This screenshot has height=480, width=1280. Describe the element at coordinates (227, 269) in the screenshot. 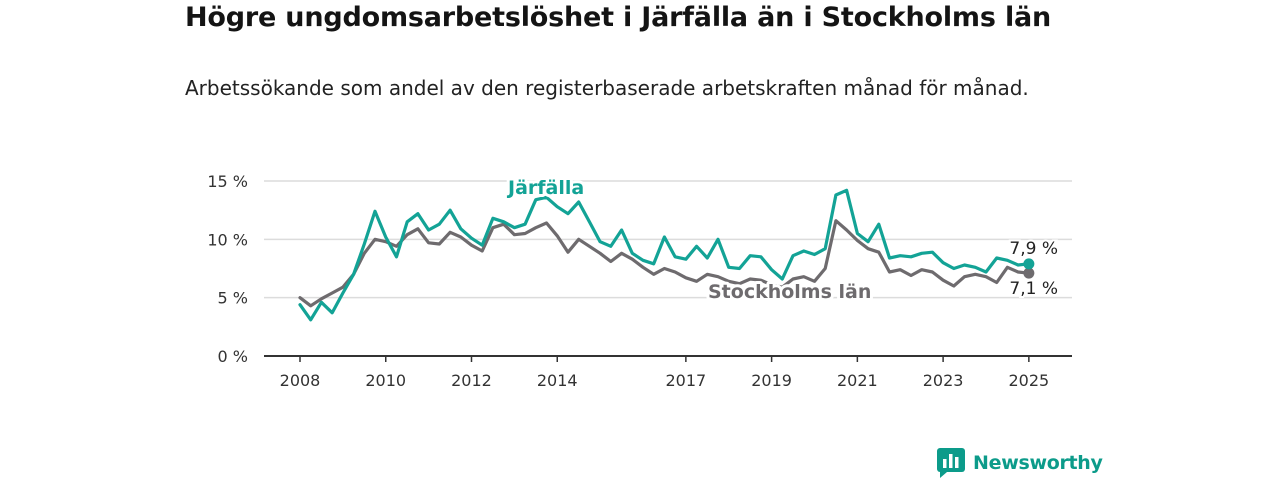

I see `y-axis-ticks: 0 % 5 % 10 % 15 %` at that location.